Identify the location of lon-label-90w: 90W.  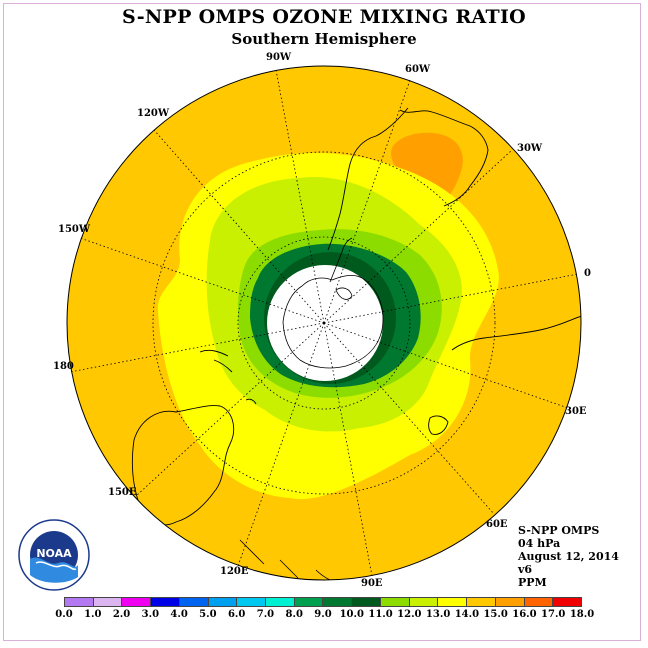
(279, 57).